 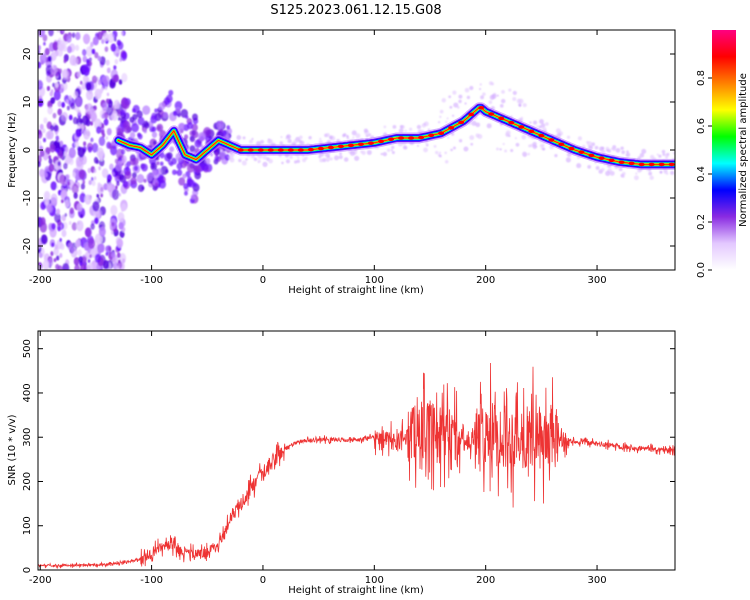 What do you see at coordinates (356, 590) in the screenshot?
I see `snr-x-axis-label: Height of straight line (km)` at bounding box center [356, 590].